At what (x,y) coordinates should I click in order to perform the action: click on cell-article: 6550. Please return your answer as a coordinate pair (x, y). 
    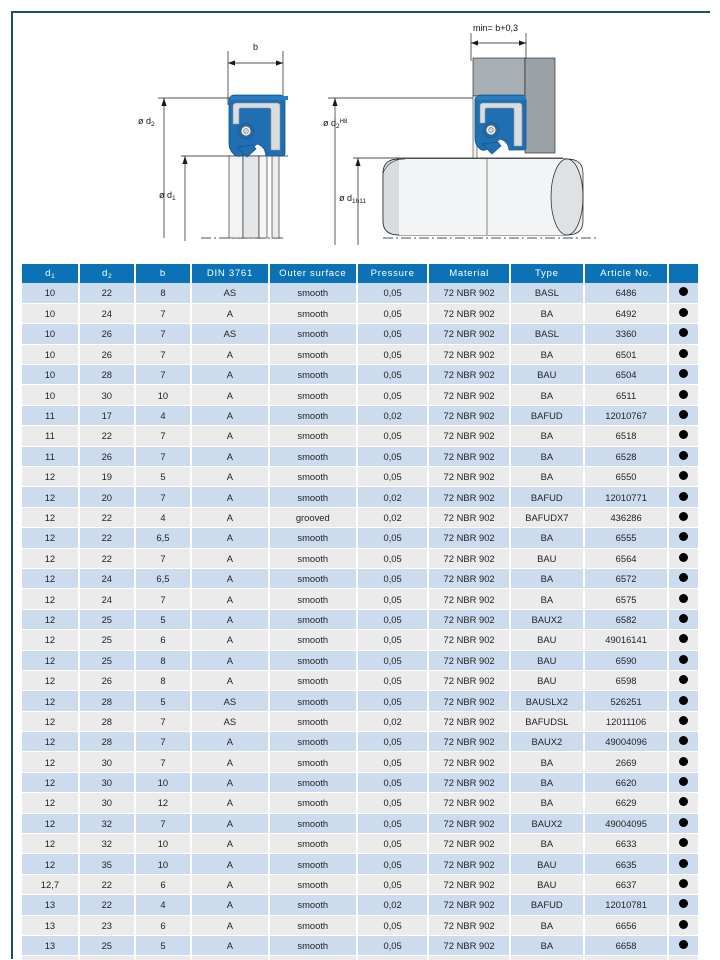
    Looking at the image, I should click on (626, 477).